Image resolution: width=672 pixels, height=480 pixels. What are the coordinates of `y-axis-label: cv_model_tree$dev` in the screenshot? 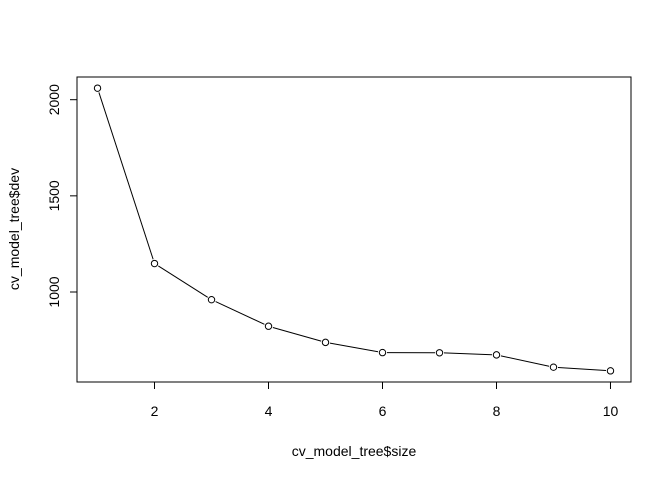 It's located at (14, 229).